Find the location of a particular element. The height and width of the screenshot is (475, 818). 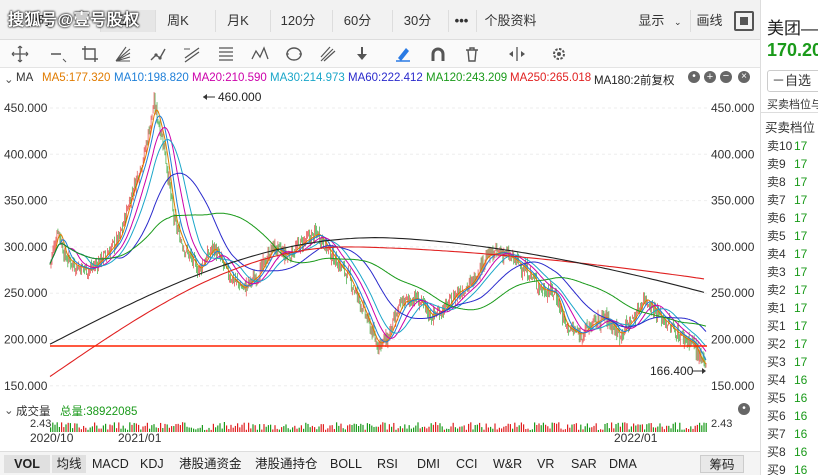

tab-macd: MACD is located at coordinates (110, 464).